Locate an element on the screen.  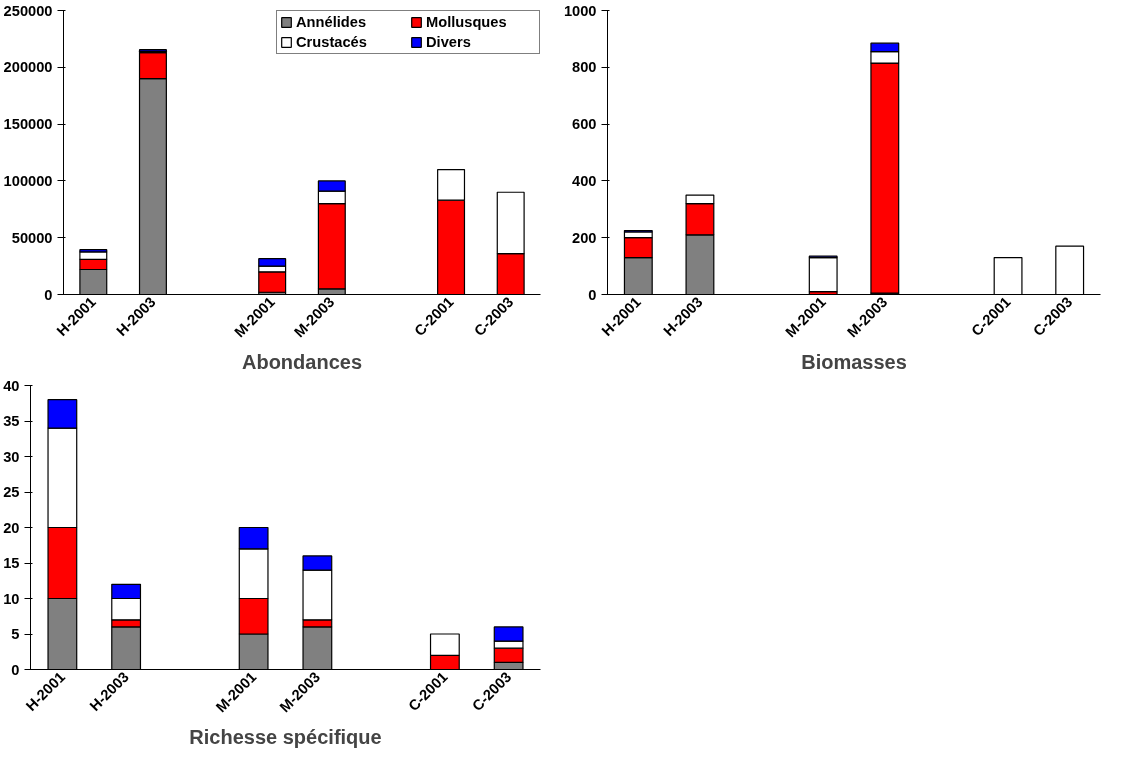
legend-label: Crustacés is located at coordinates (332, 42).